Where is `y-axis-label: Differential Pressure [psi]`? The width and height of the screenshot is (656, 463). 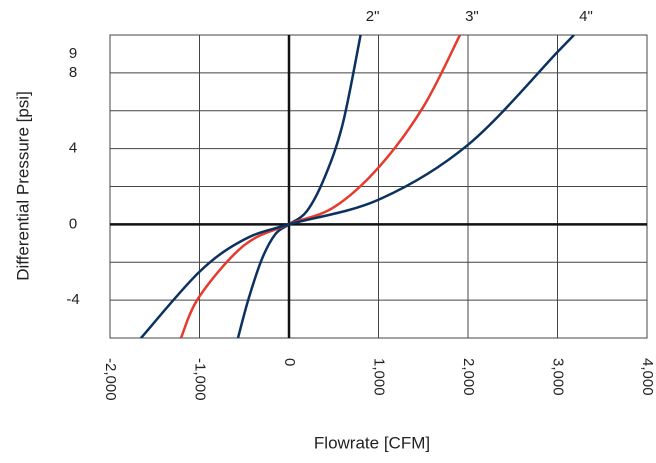
y-axis-label: Differential Pressure [psi] is located at coordinates (22, 186).